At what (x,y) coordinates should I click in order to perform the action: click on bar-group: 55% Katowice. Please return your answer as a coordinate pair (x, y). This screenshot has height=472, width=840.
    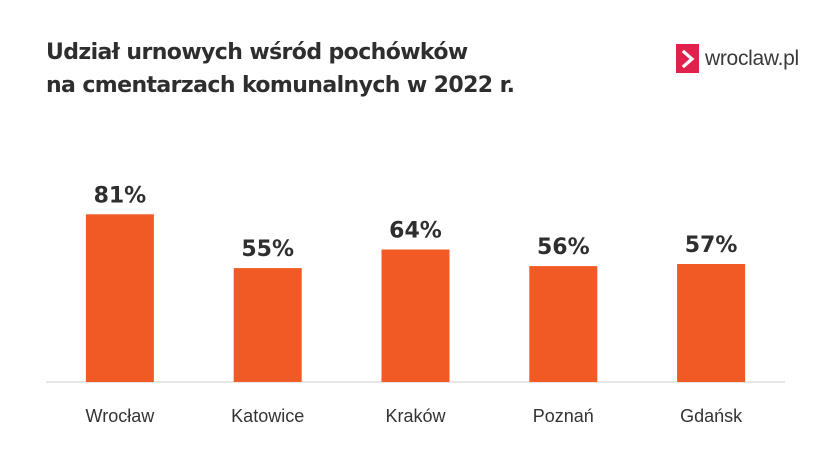
    Looking at the image, I should click on (267, 331).